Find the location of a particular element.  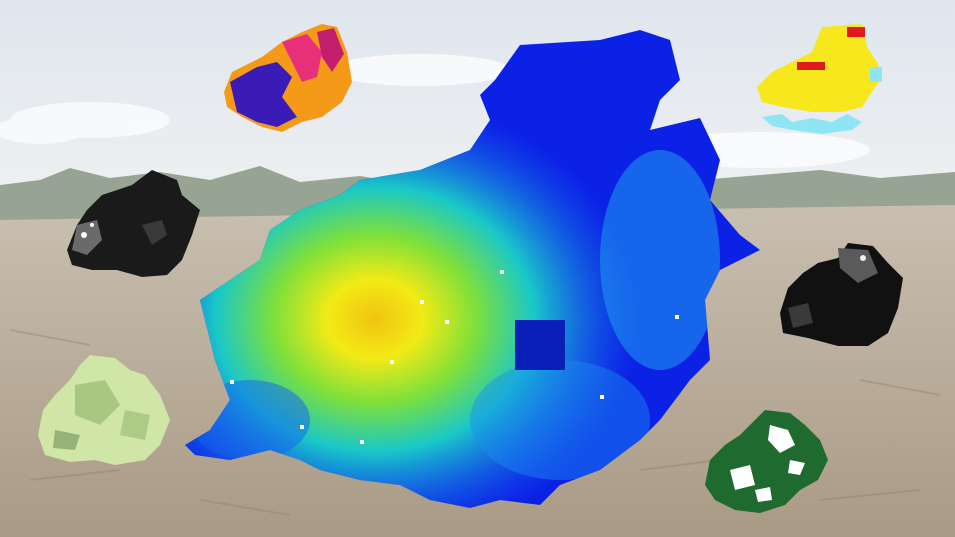

dark-block is located at coordinates (540, 345).